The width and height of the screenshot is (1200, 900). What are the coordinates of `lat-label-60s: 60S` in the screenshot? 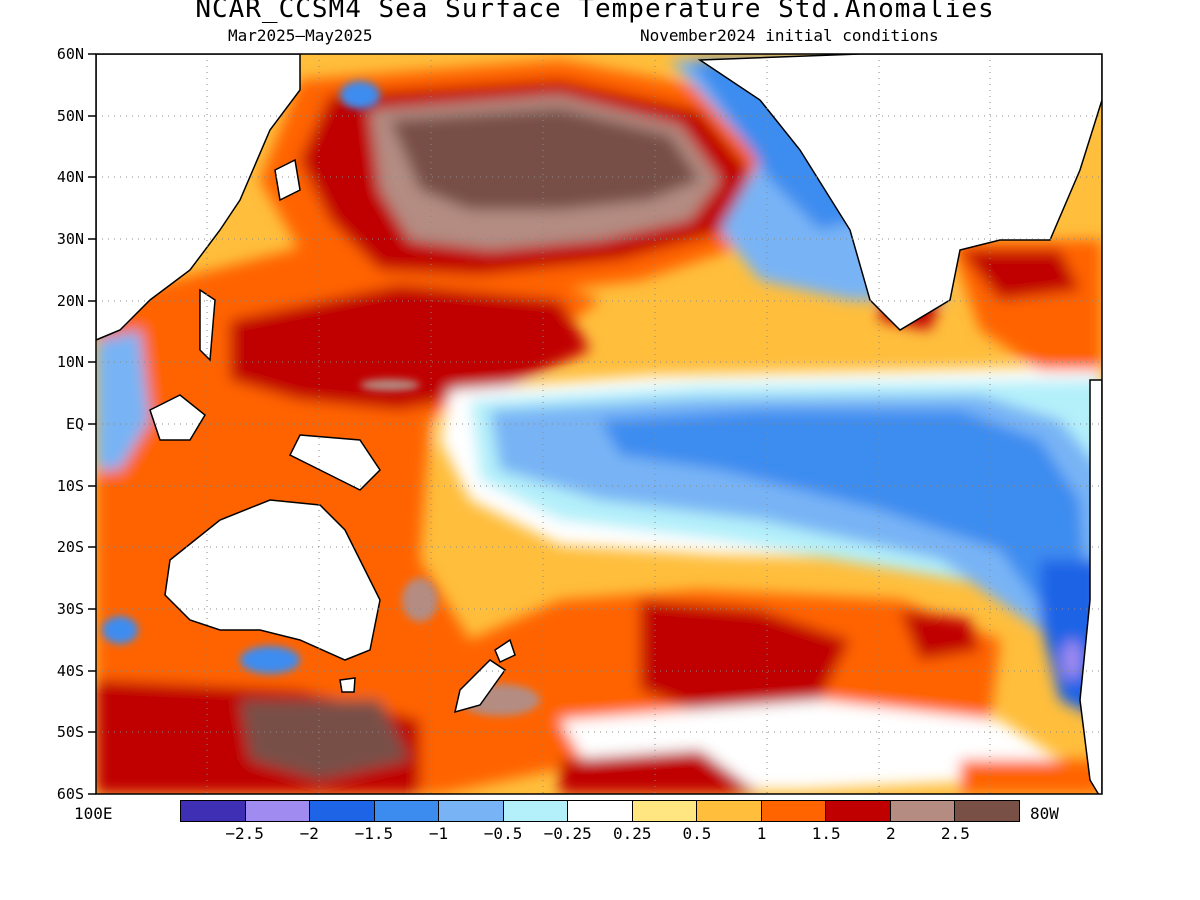 It's located at (70, 794).